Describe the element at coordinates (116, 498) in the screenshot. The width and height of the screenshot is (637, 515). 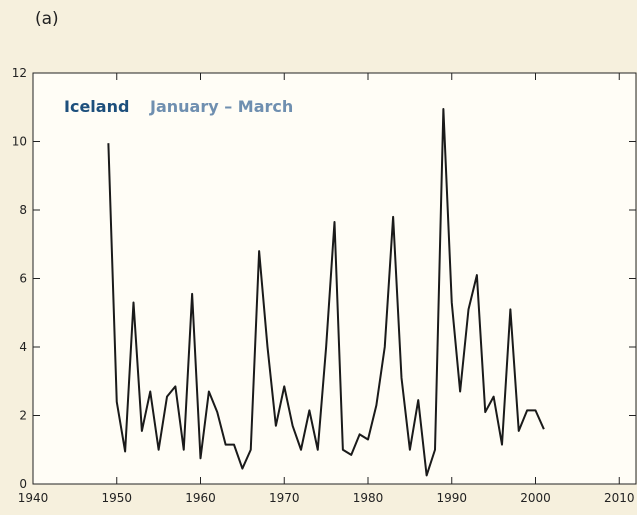
I see `x-tick-label: 1950` at that location.